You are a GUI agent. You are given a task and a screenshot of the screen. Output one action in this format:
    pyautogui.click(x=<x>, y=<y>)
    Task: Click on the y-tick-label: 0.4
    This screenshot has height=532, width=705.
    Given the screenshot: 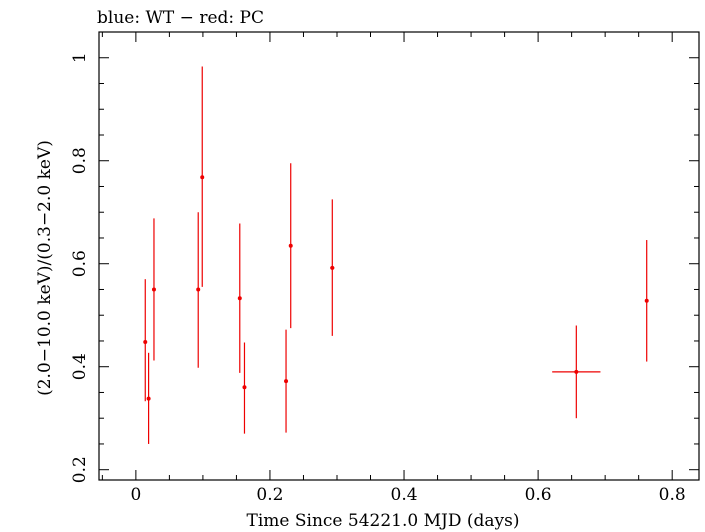 What is the action you would take?
    pyautogui.click(x=80, y=366)
    